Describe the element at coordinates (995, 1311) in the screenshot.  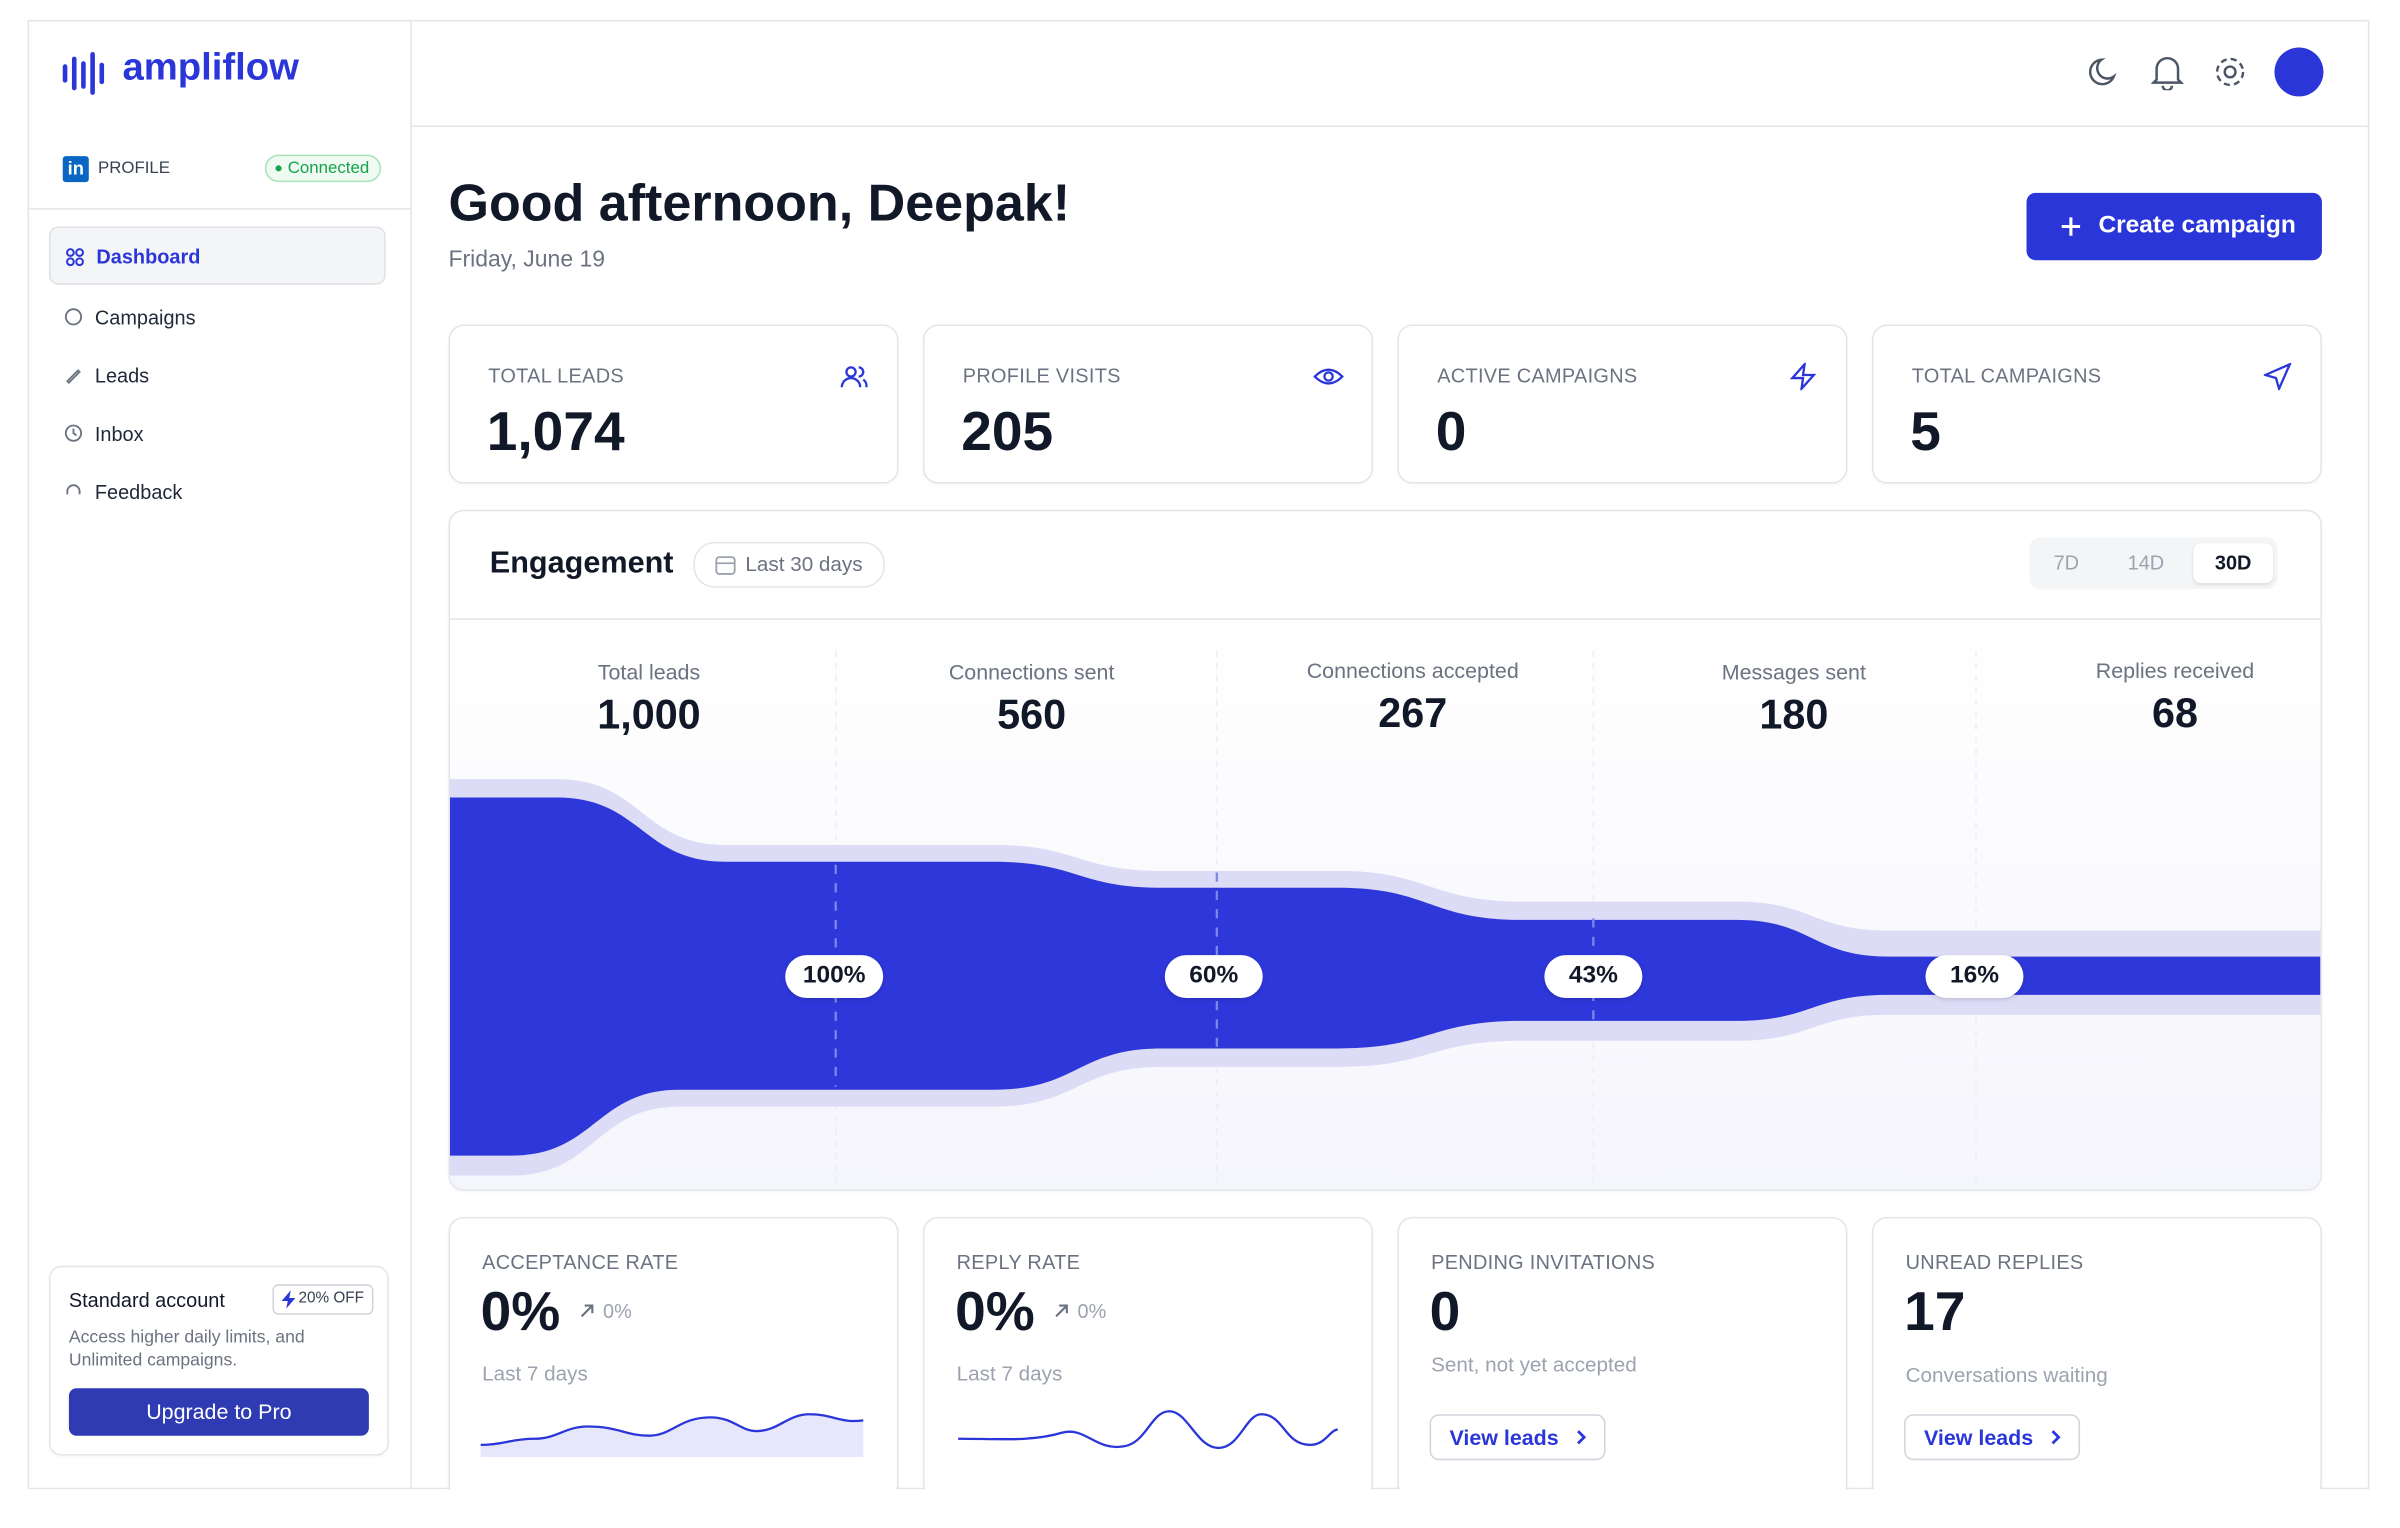
I see `metric-value: 0%` at that location.